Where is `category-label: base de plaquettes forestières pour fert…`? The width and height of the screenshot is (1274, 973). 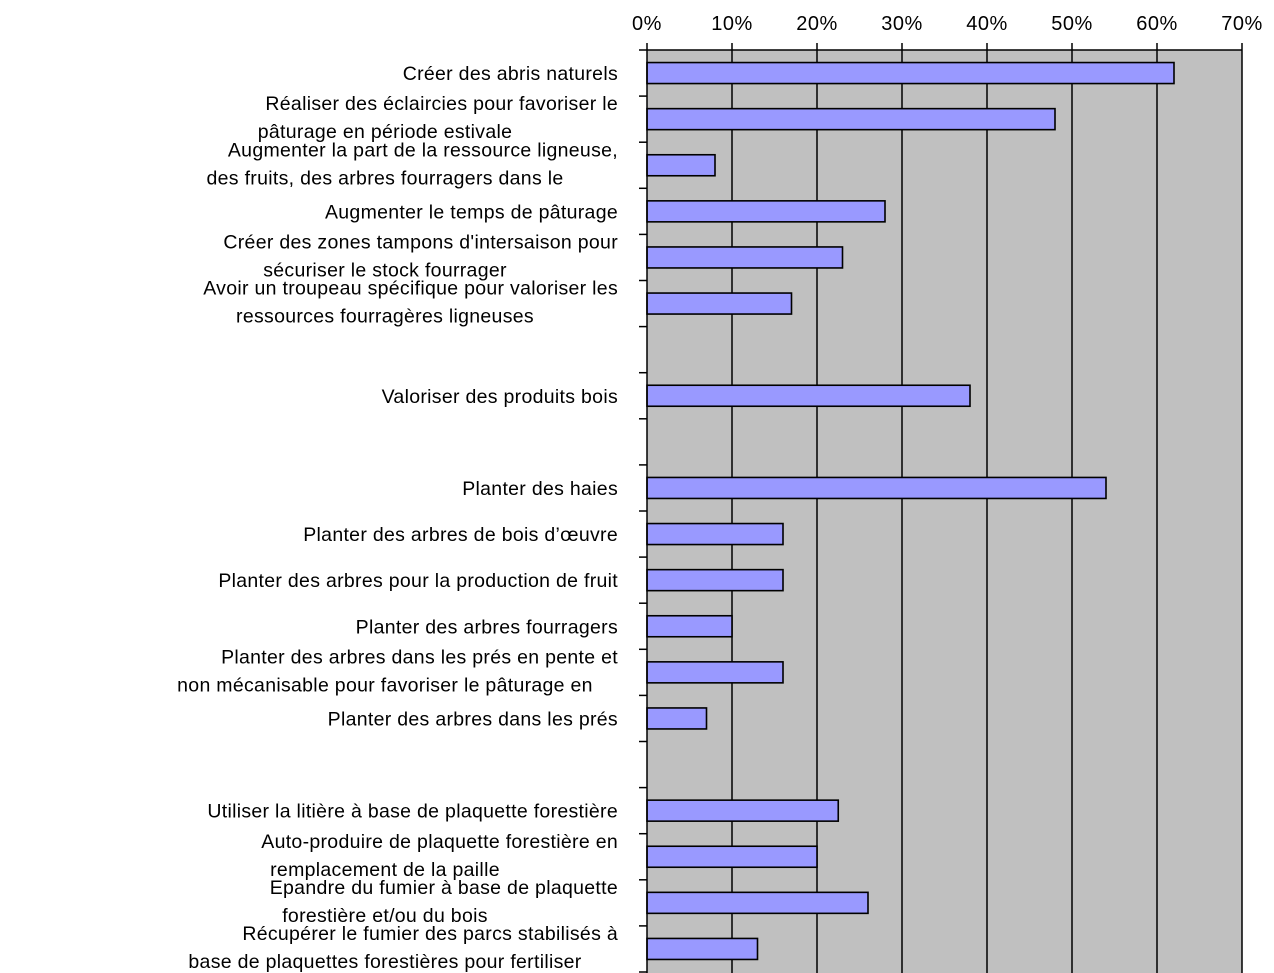 category-label: base de plaquettes forestières pour fert… is located at coordinates (384, 962).